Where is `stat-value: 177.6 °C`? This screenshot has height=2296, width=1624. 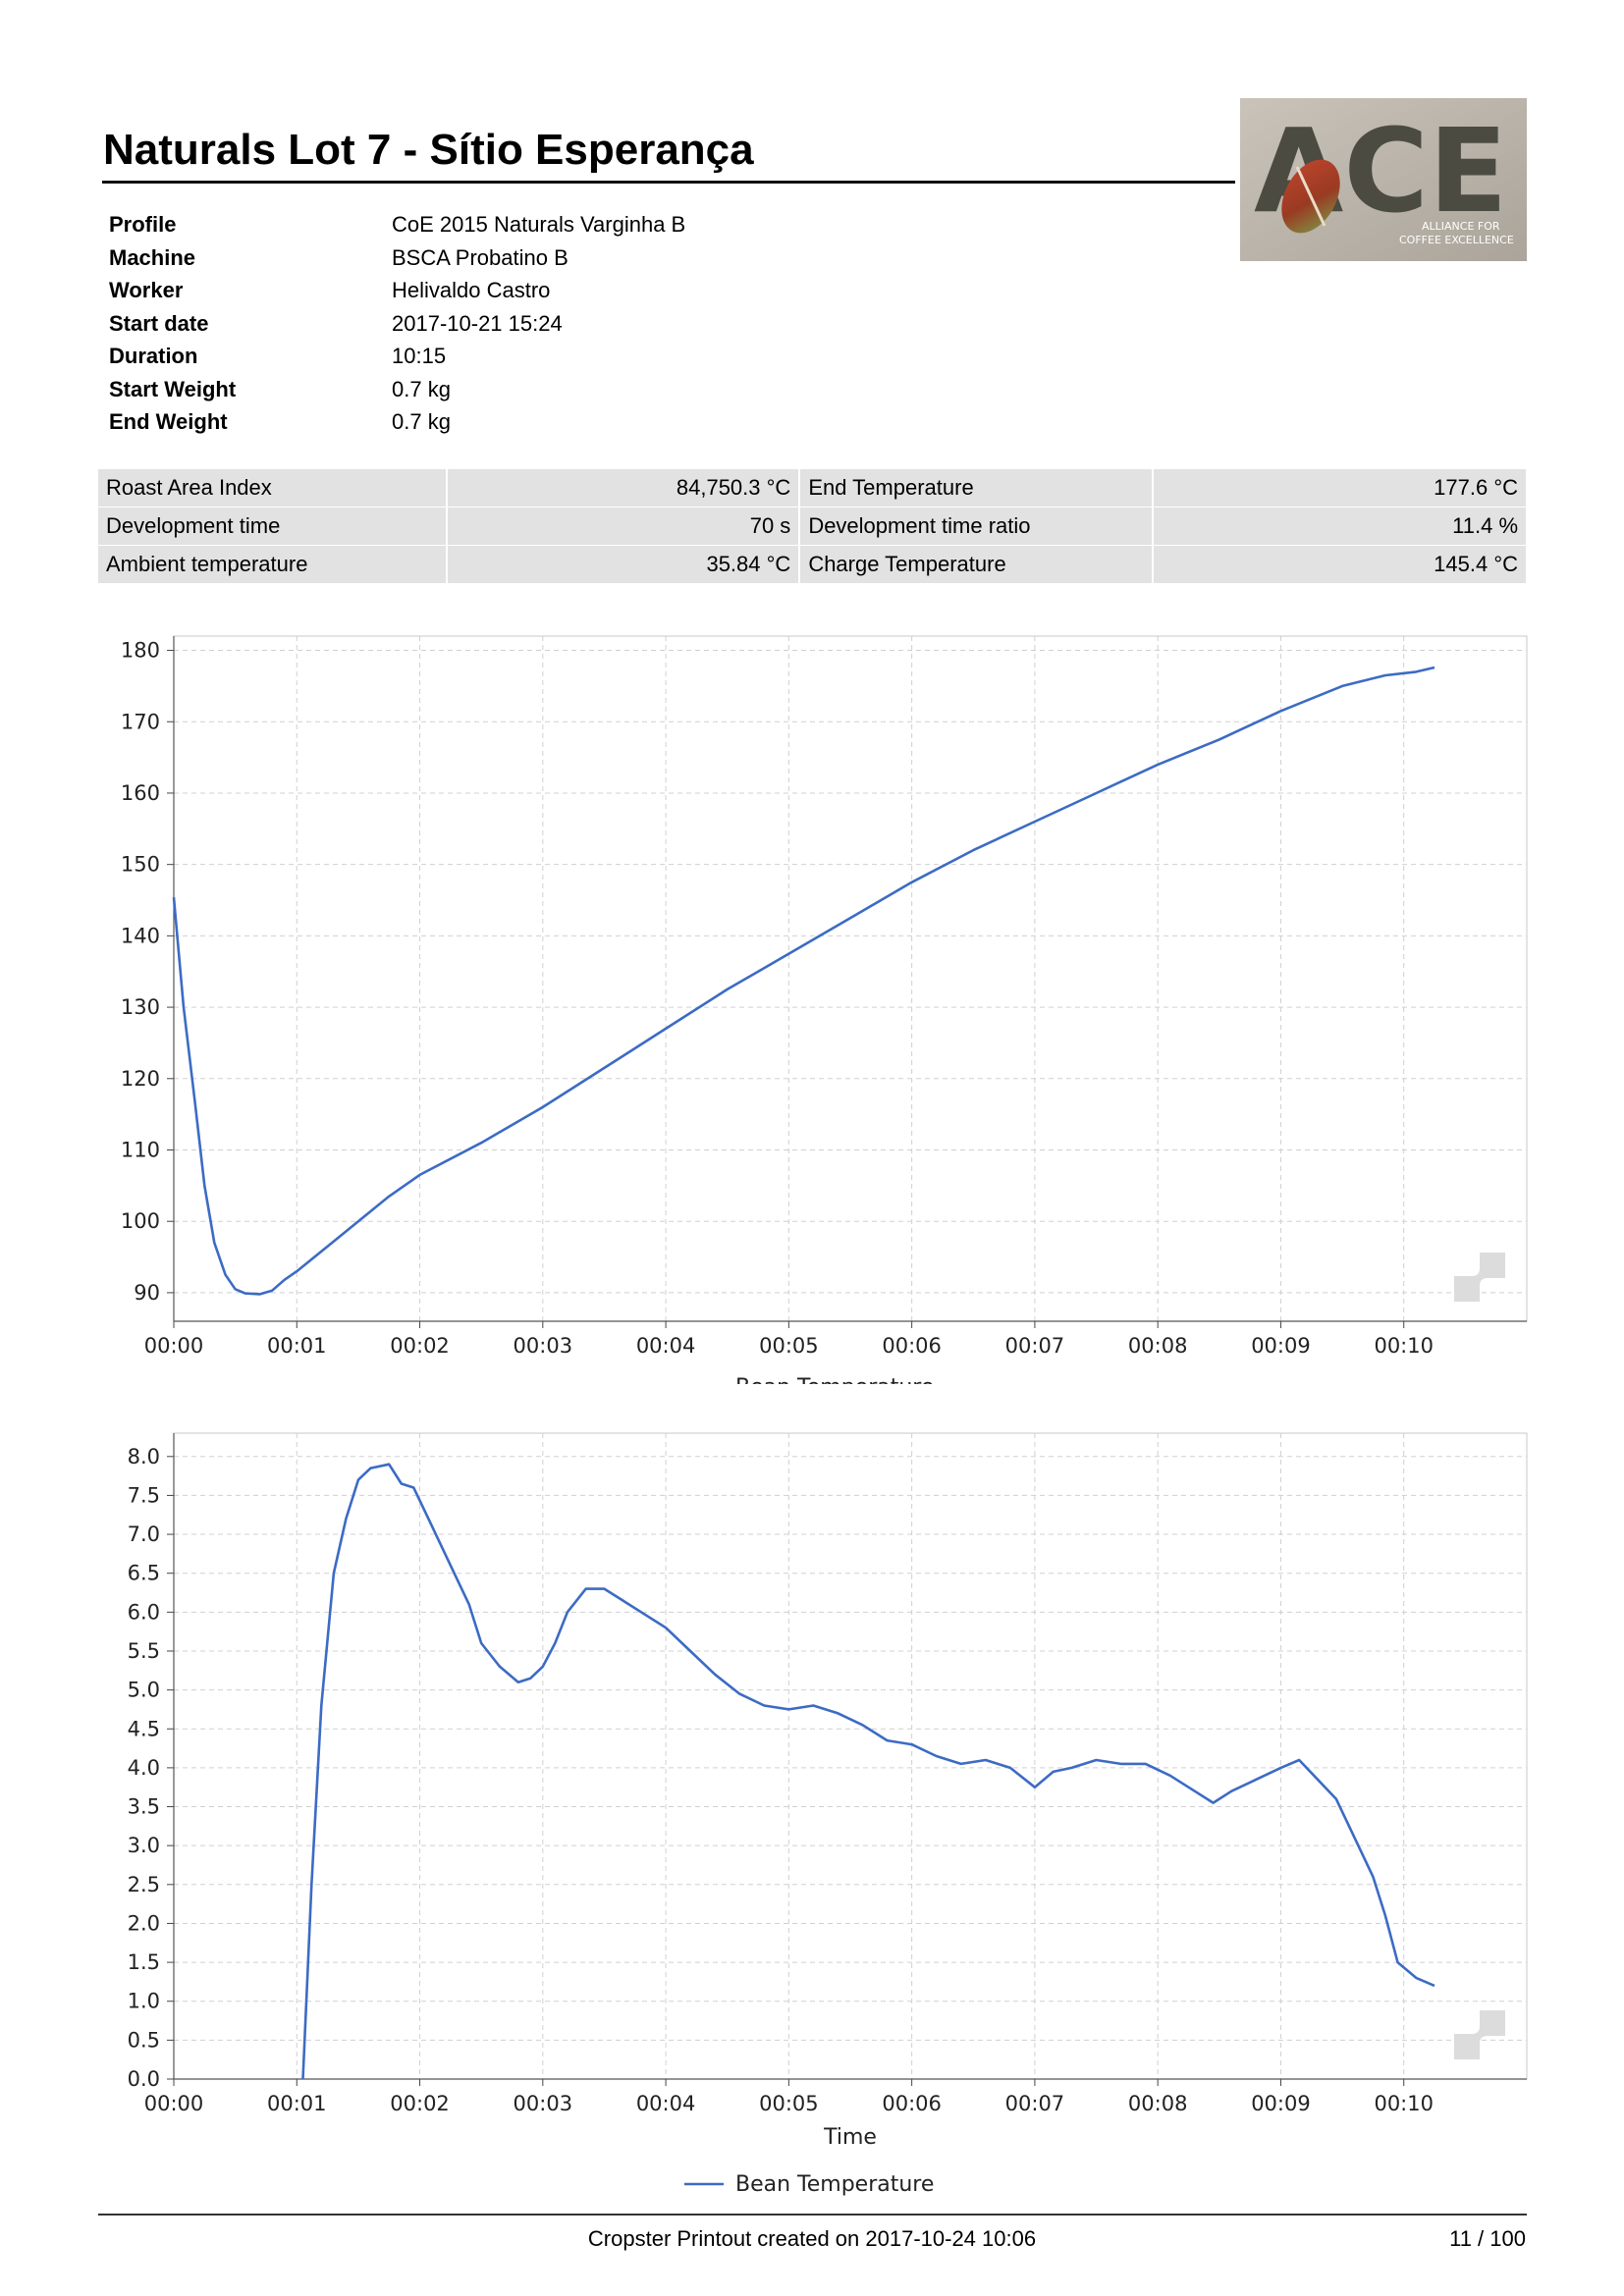
stat-value: 177.6 °C is located at coordinates (1340, 488).